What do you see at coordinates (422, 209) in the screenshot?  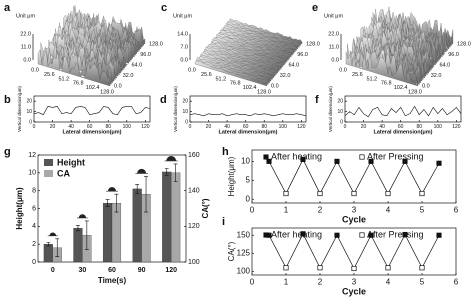 I see `x-tick-label: 5` at bounding box center [422, 209].